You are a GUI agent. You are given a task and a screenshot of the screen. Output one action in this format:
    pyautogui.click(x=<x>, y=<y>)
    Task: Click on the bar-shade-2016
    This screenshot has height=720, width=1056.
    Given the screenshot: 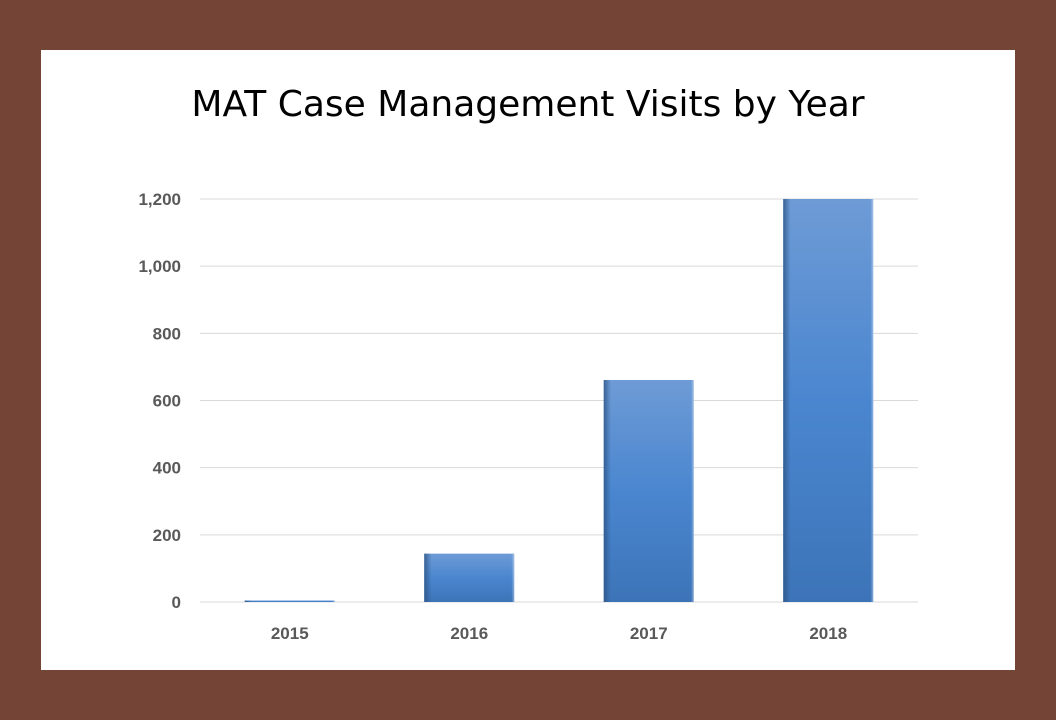 What is the action you would take?
    pyautogui.click(x=469, y=577)
    